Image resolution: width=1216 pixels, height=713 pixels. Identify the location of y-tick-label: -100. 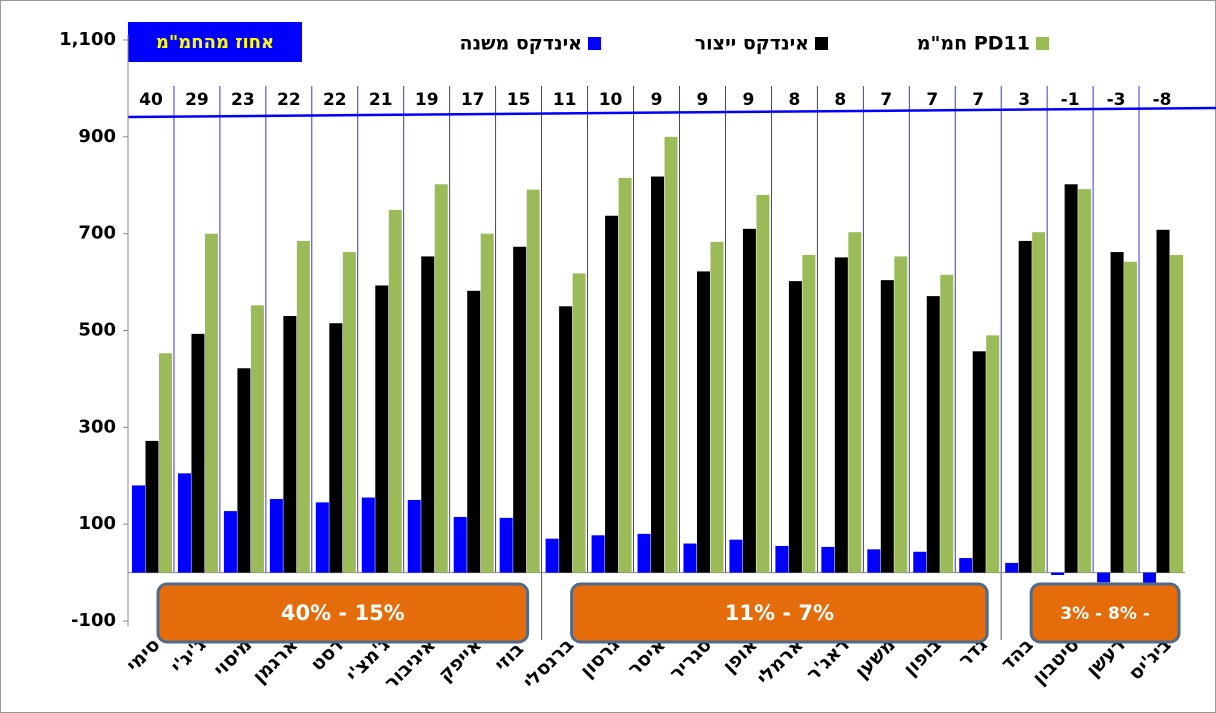
(93, 620).